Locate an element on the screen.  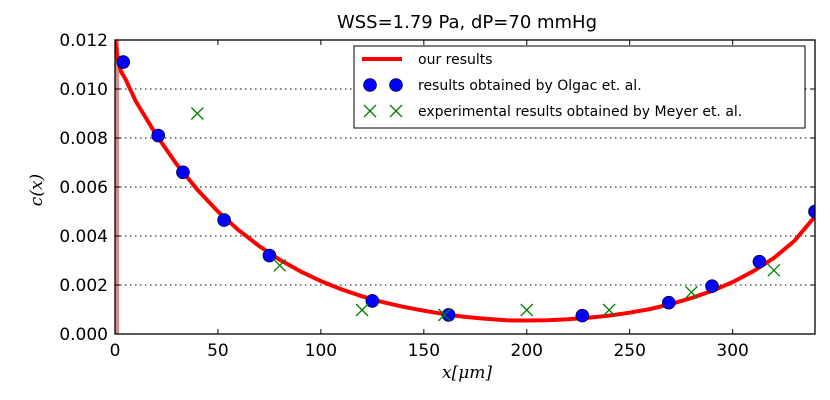
y-axis-label: c(x) is located at coordinates (37, 190).